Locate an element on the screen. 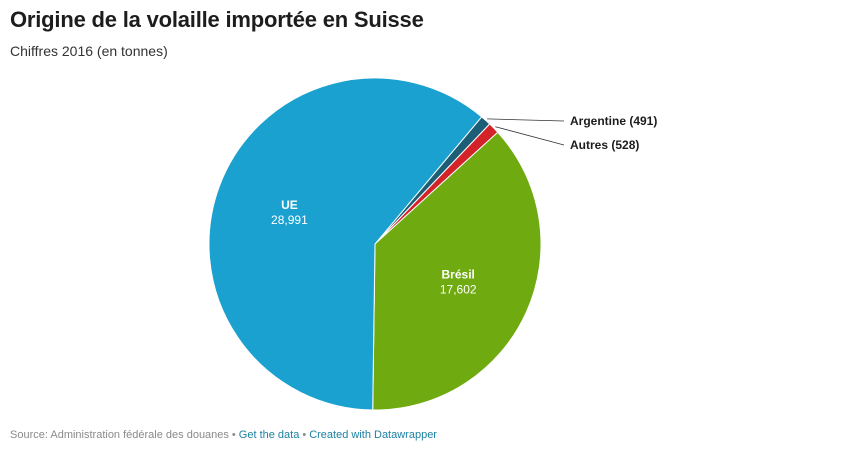 This screenshot has height=451, width=844. leader-line-autres is located at coordinates (530, 136).